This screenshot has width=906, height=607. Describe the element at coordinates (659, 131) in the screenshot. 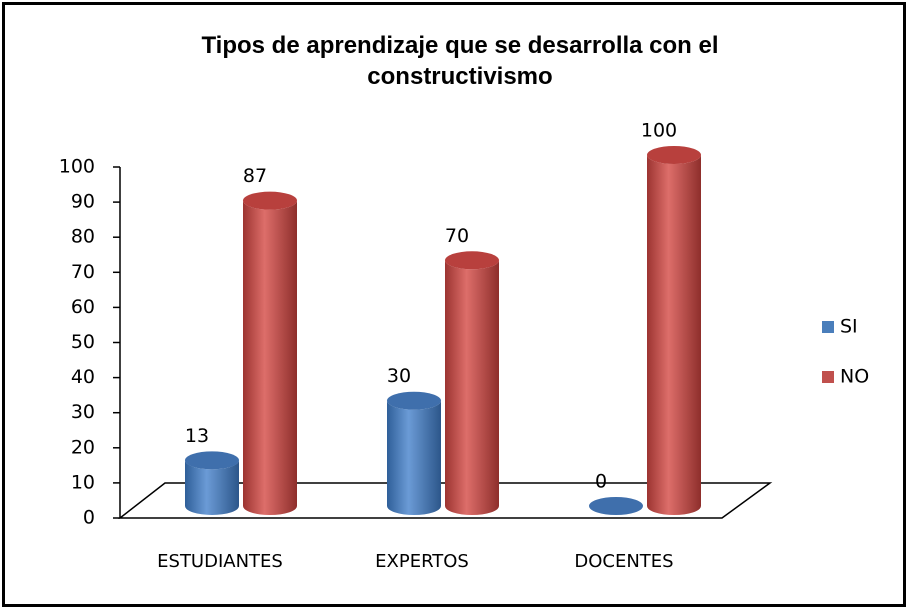

I see `data-label: 100` at that location.